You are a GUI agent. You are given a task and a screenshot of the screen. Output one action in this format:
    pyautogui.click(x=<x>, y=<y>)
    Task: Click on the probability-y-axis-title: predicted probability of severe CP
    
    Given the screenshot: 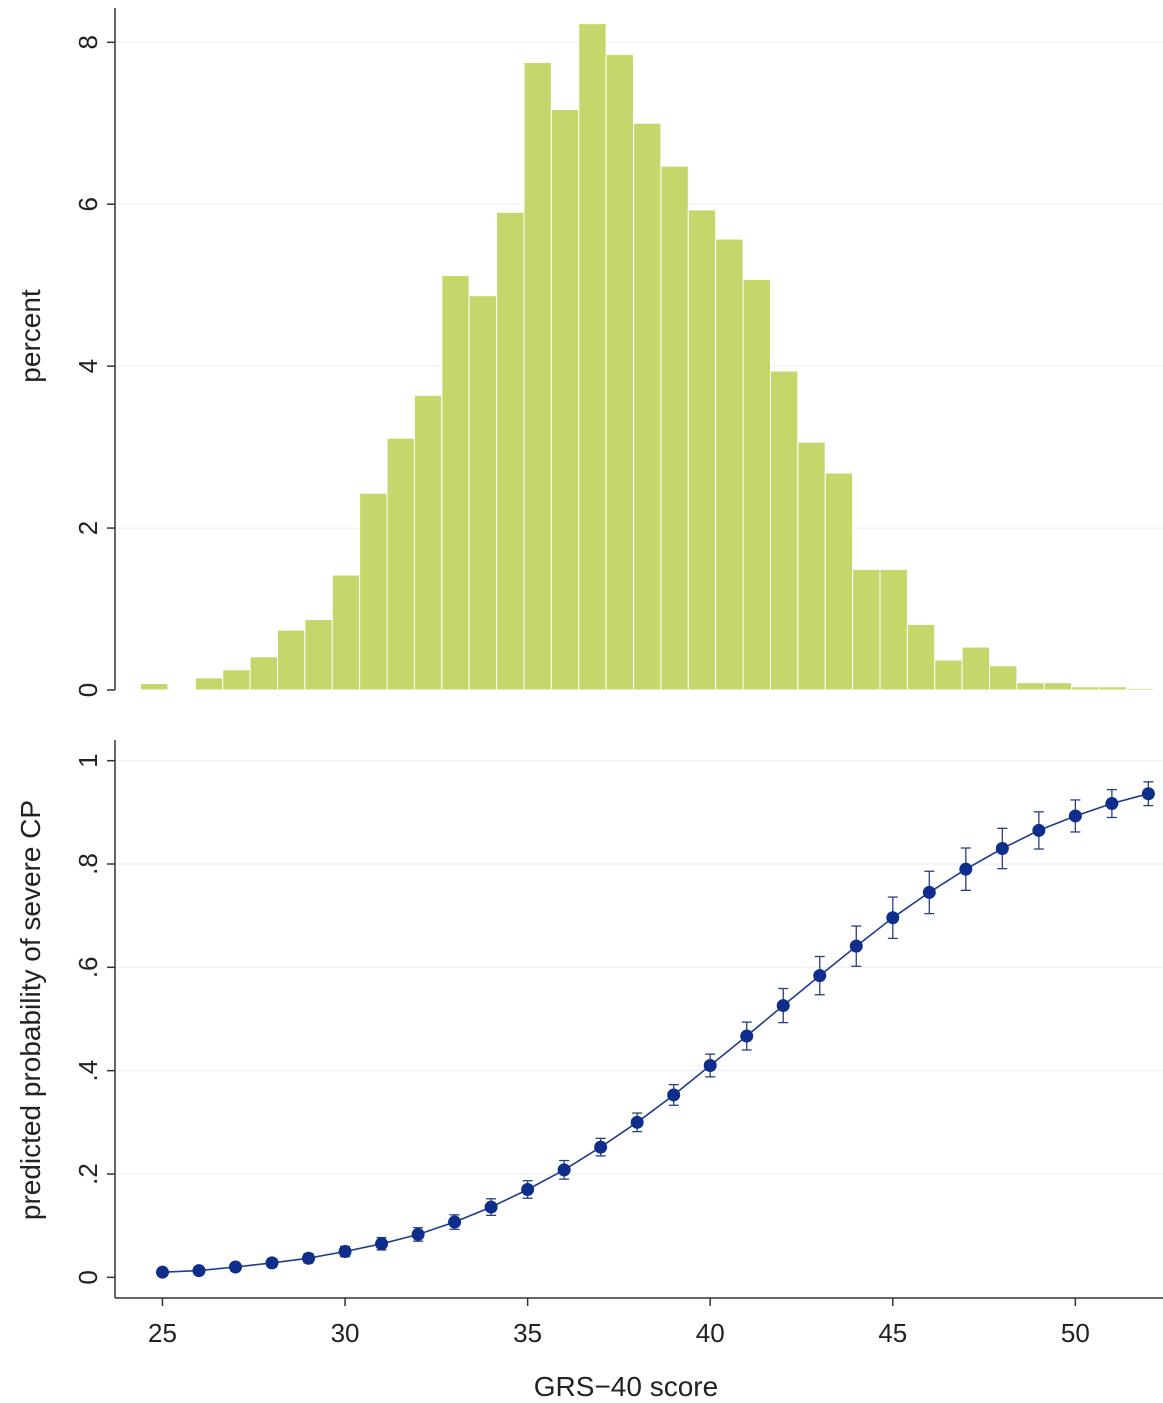 What is the action you would take?
    pyautogui.click(x=30, y=1010)
    